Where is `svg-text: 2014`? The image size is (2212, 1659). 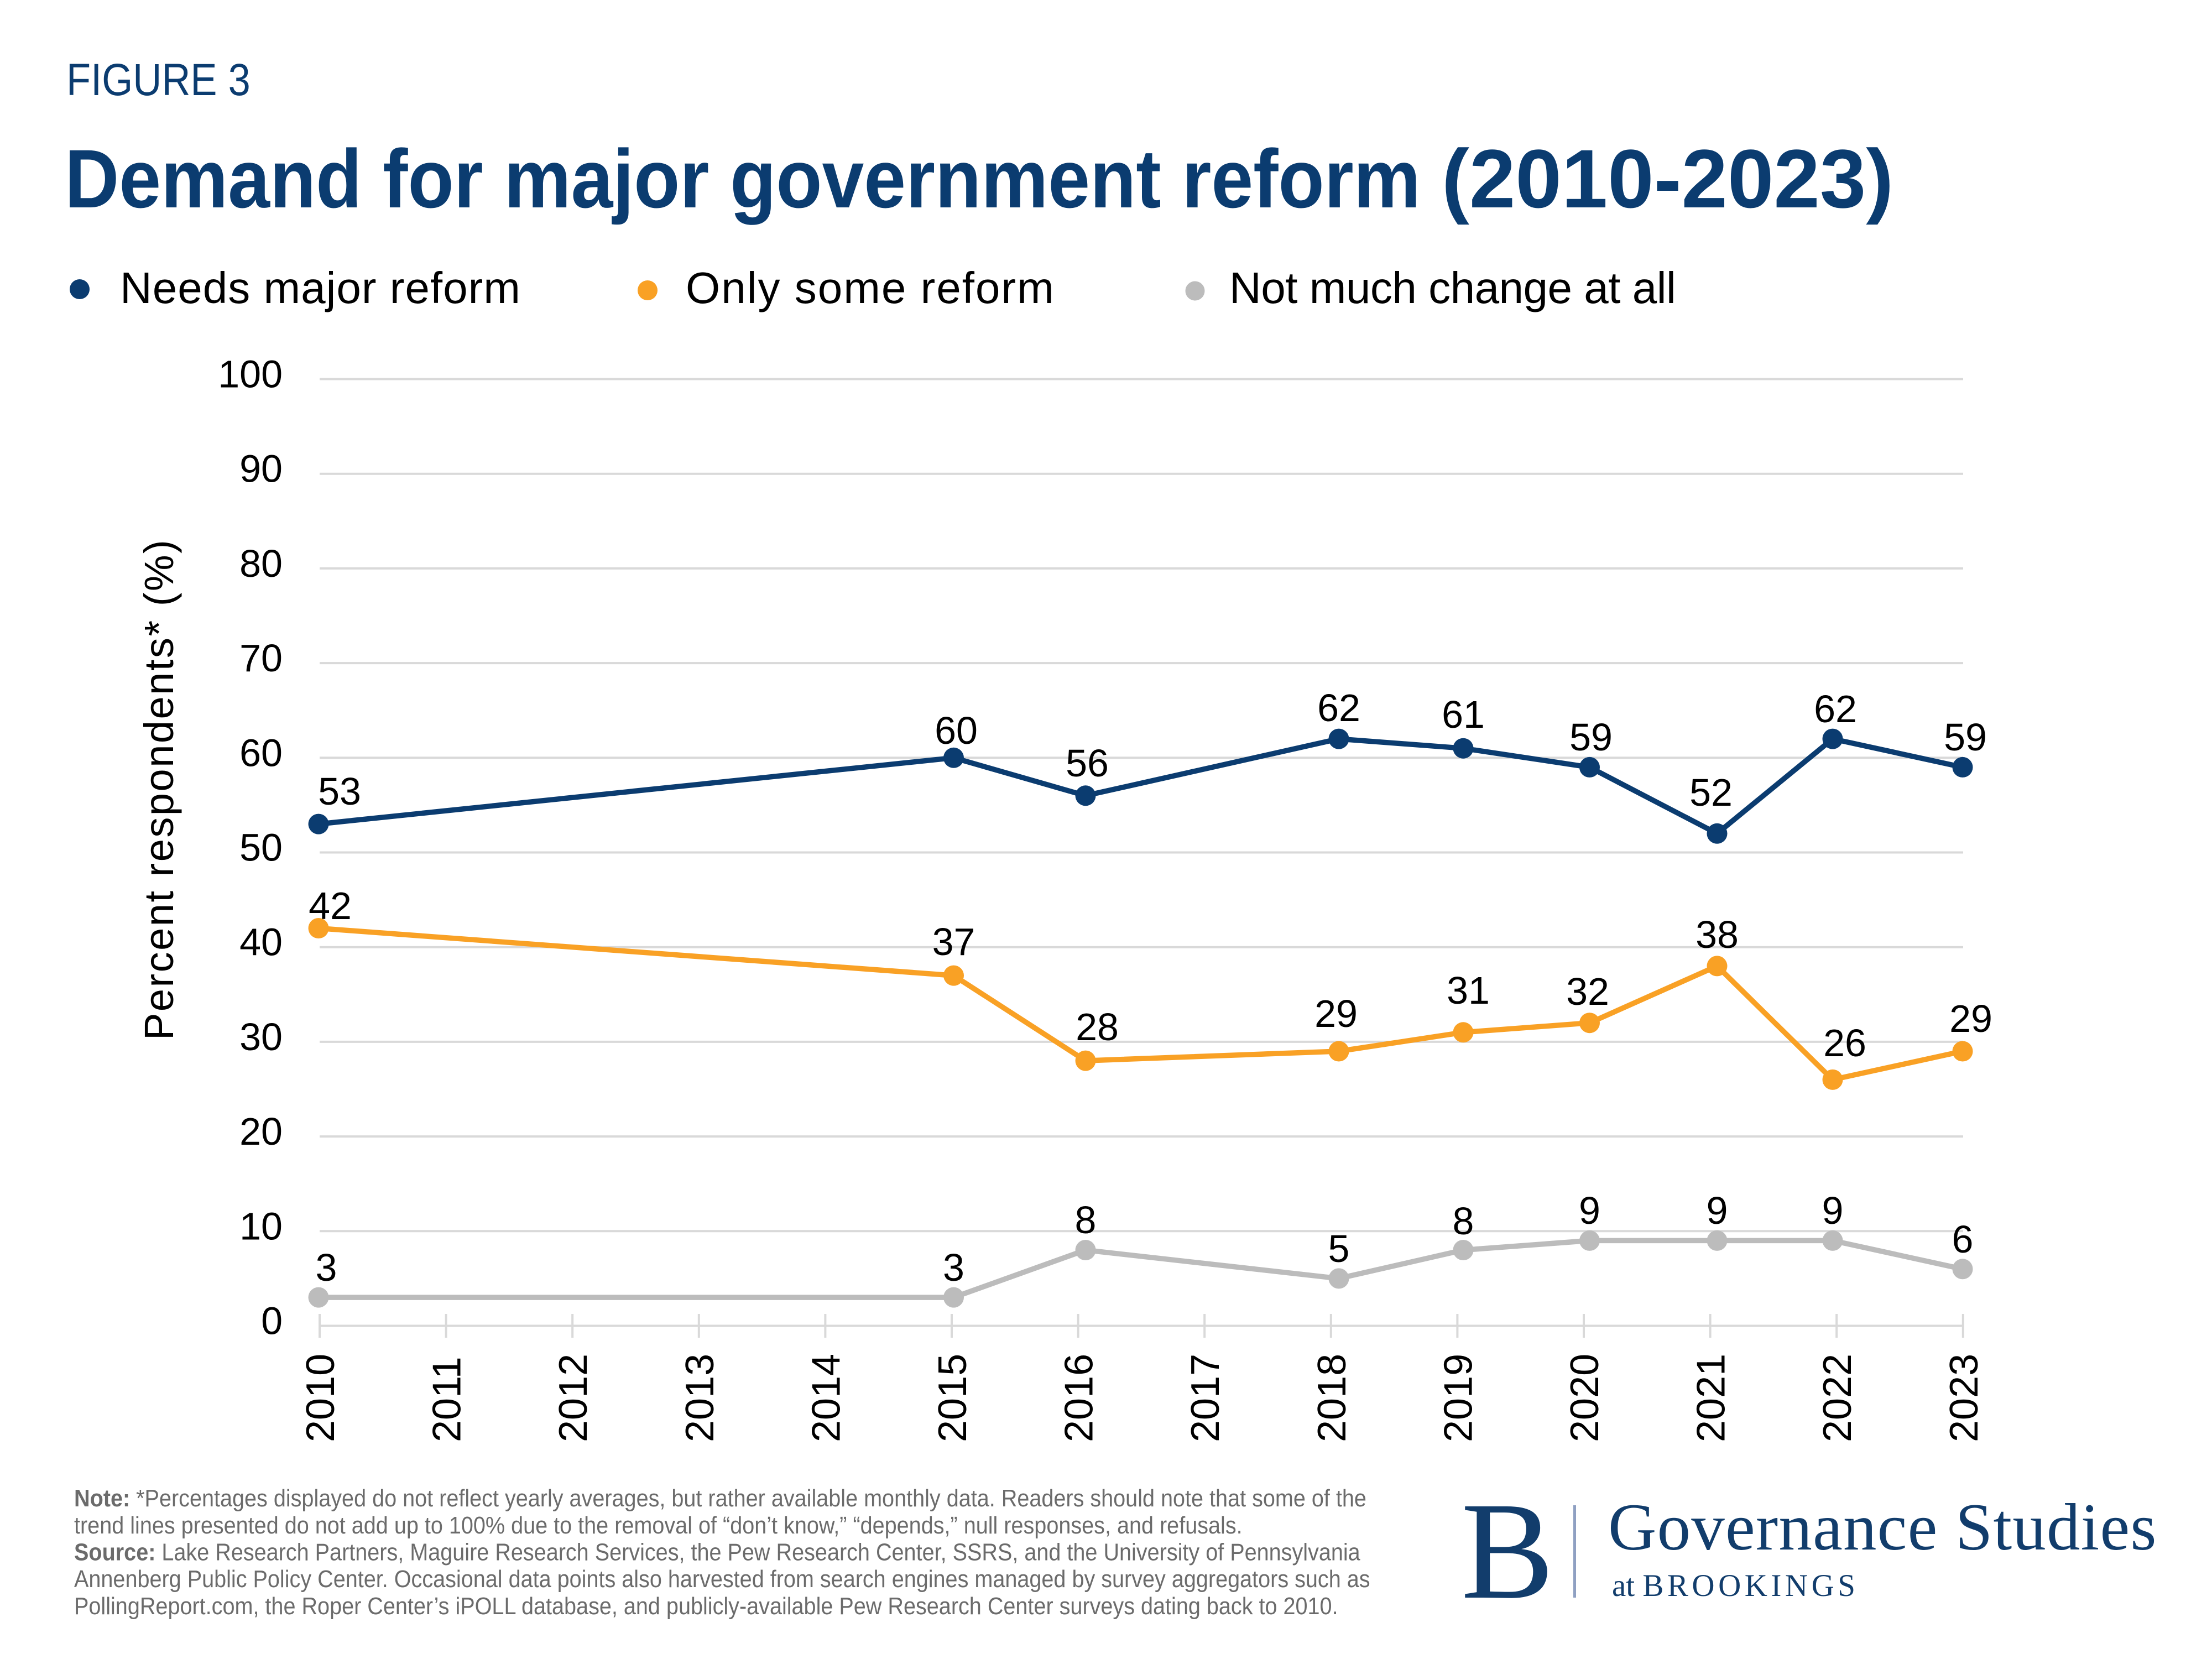 svg-text: 2014 is located at coordinates (826, 1398).